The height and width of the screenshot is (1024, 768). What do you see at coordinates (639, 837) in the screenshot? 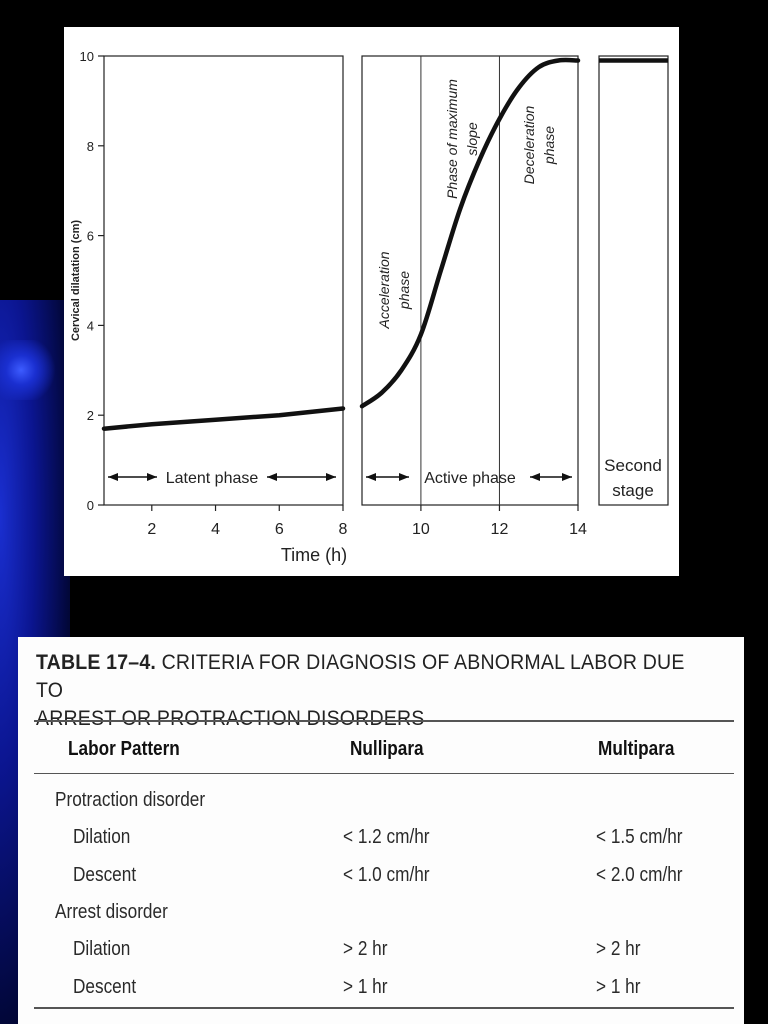
I see `multipara-value: < 1.5 cm/hr` at bounding box center [639, 837].